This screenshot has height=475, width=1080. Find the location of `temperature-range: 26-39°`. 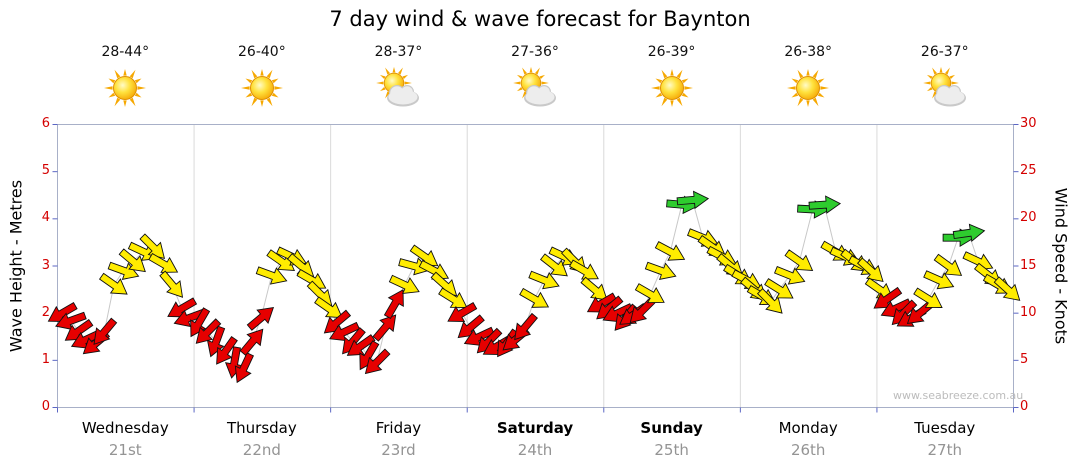

temperature-range: 26-39° is located at coordinates (671, 52).